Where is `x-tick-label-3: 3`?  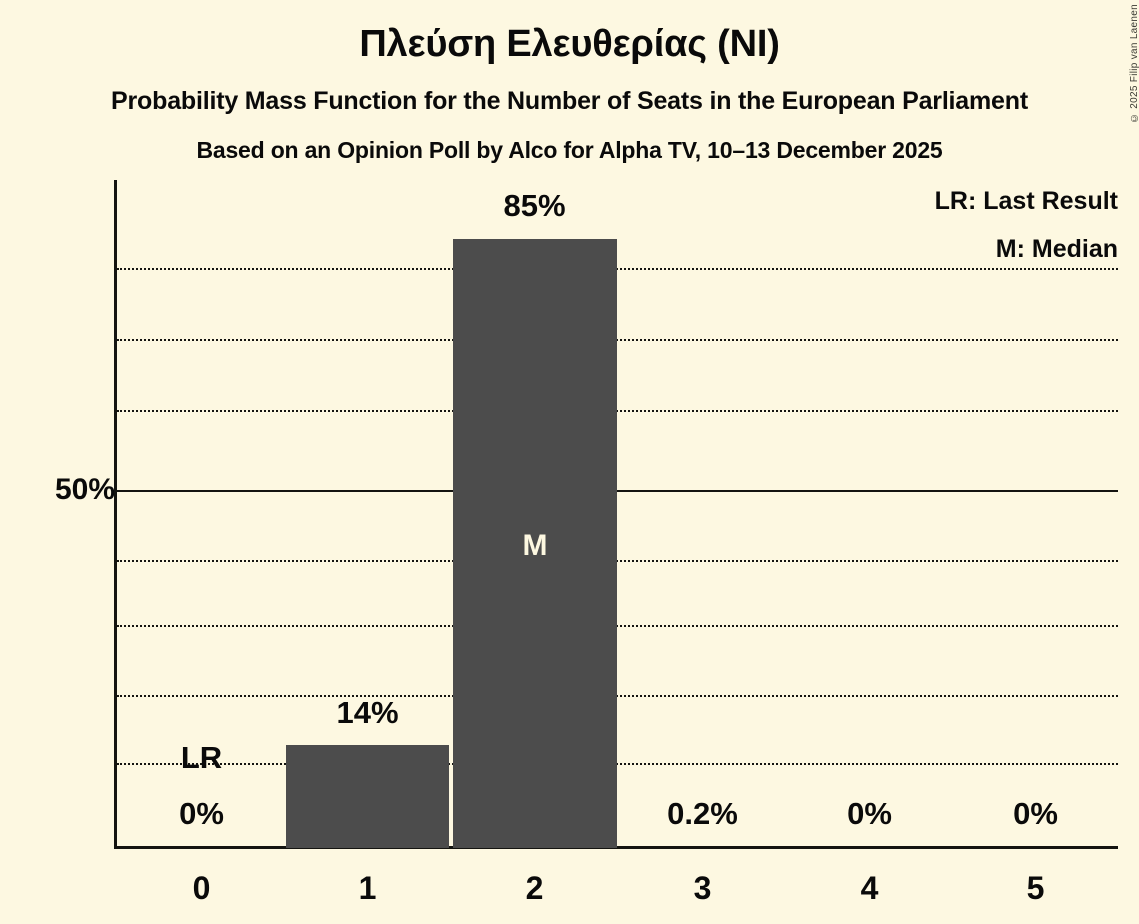 x-tick-label-3: 3 is located at coordinates (702, 888).